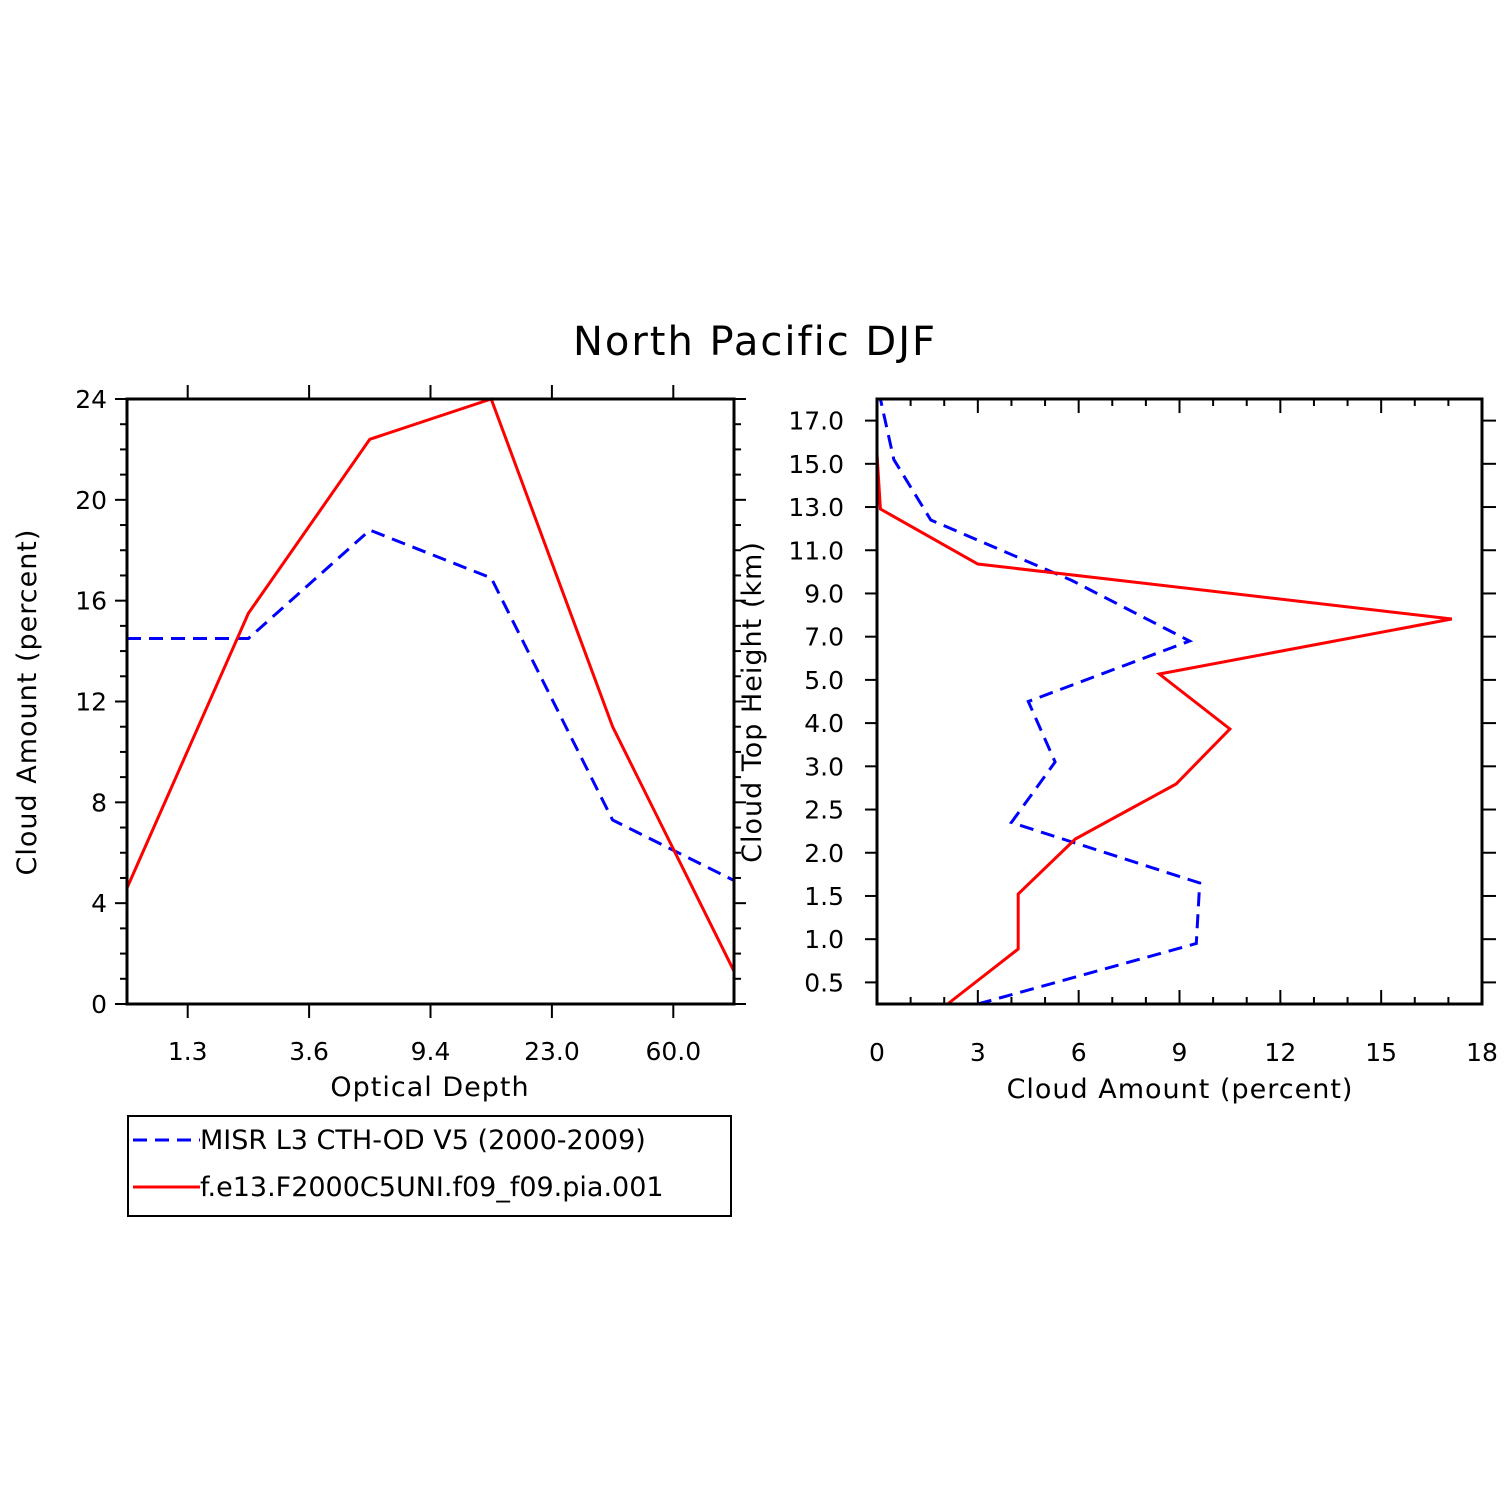  What do you see at coordinates (816, 550) in the screenshot?
I see `right-y-tick-label: 11.0` at bounding box center [816, 550].